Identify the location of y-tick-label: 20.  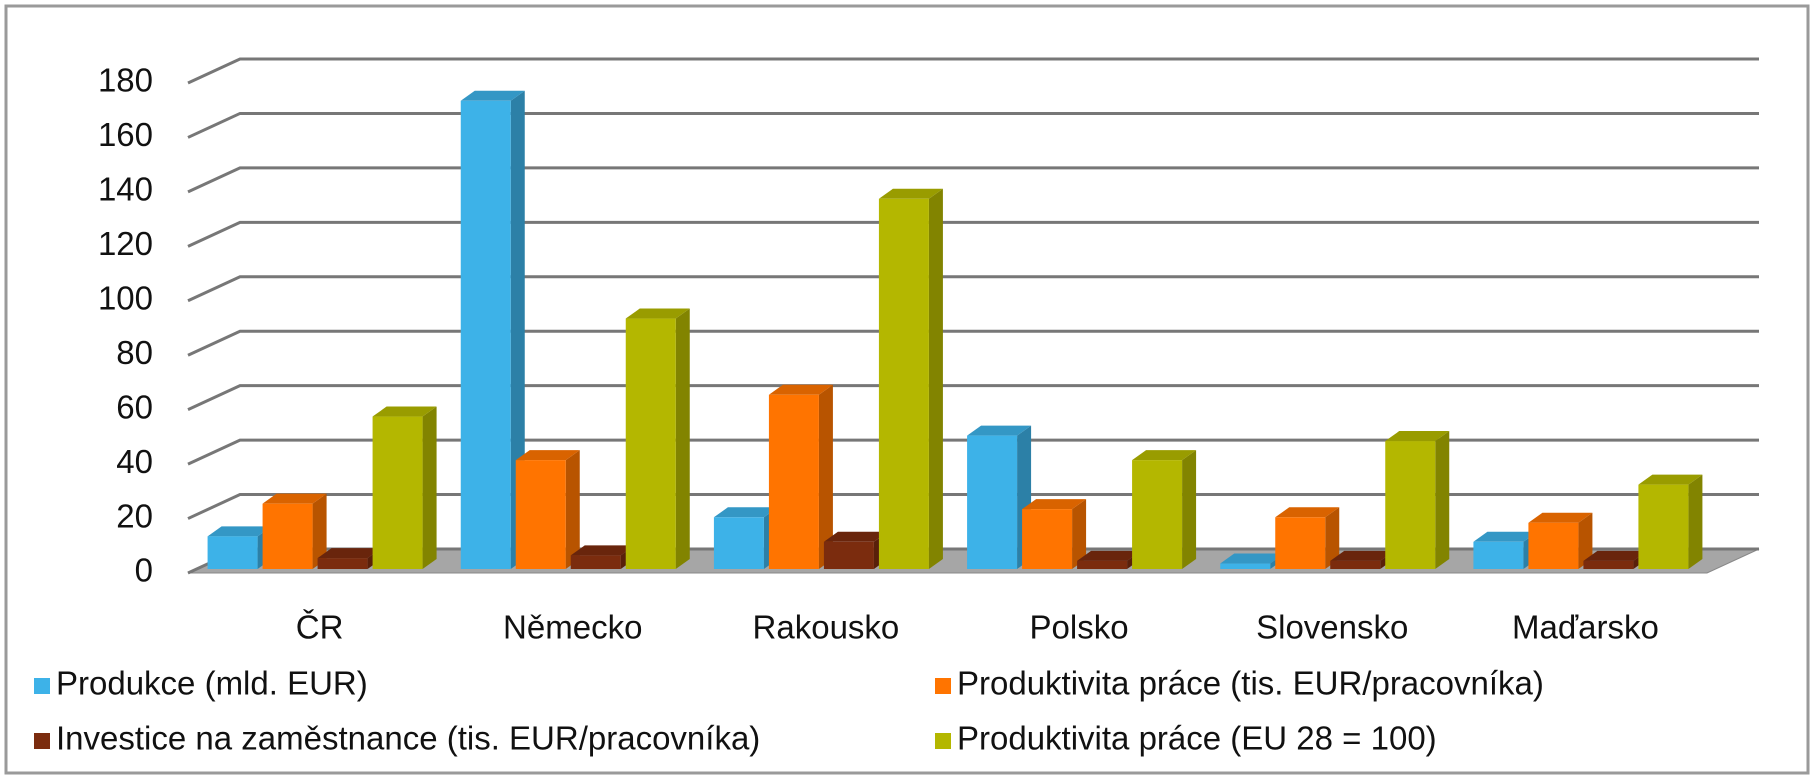
(134, 515).